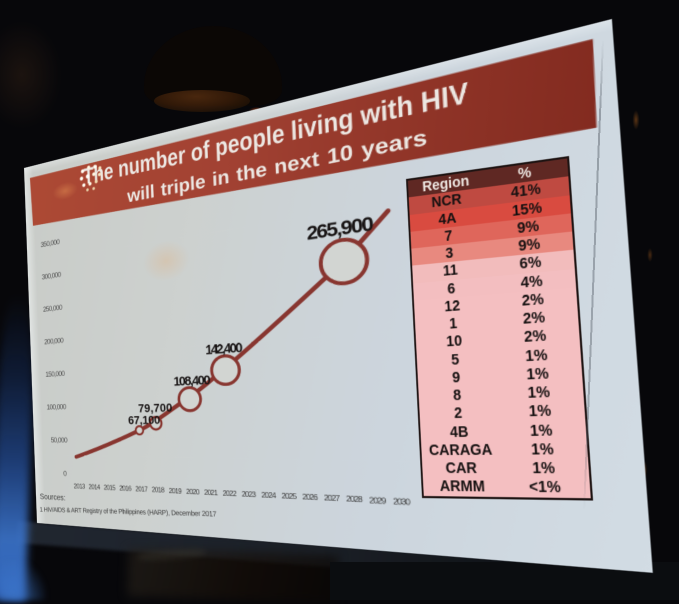 The image size is (679, 604). Describe the element at coordinates (110, 489) in the screenshot. I see `svg-text: 2015` at that location.